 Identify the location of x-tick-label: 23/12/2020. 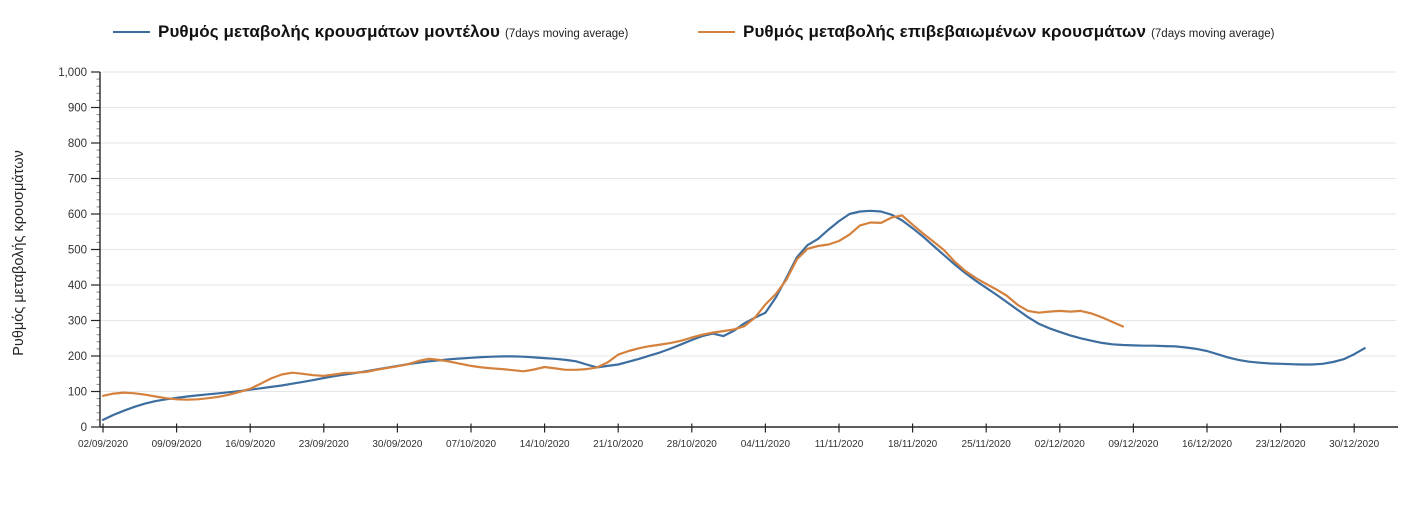
(1281, 444).